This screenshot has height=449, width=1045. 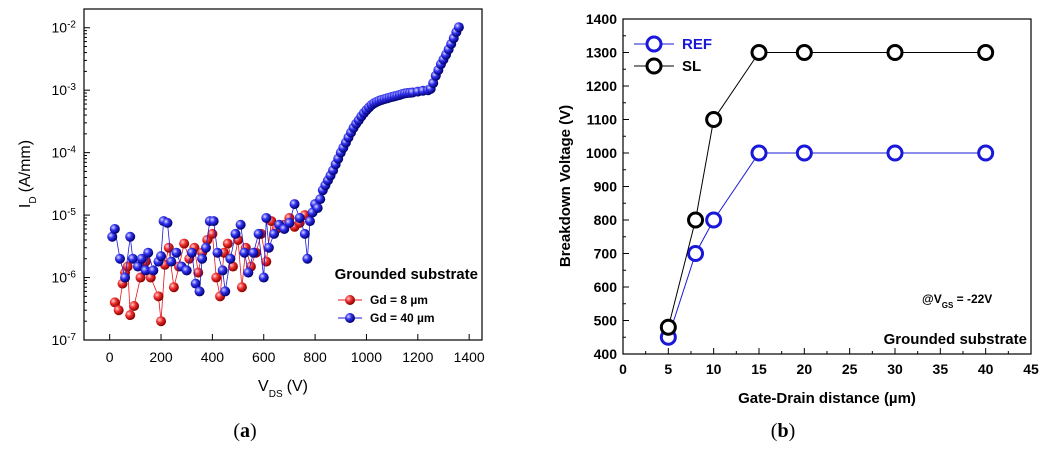 What do you see at coordinates (826, 245) in the screenshot?
I see `series-line-ref` at bounding box center [826, 245].